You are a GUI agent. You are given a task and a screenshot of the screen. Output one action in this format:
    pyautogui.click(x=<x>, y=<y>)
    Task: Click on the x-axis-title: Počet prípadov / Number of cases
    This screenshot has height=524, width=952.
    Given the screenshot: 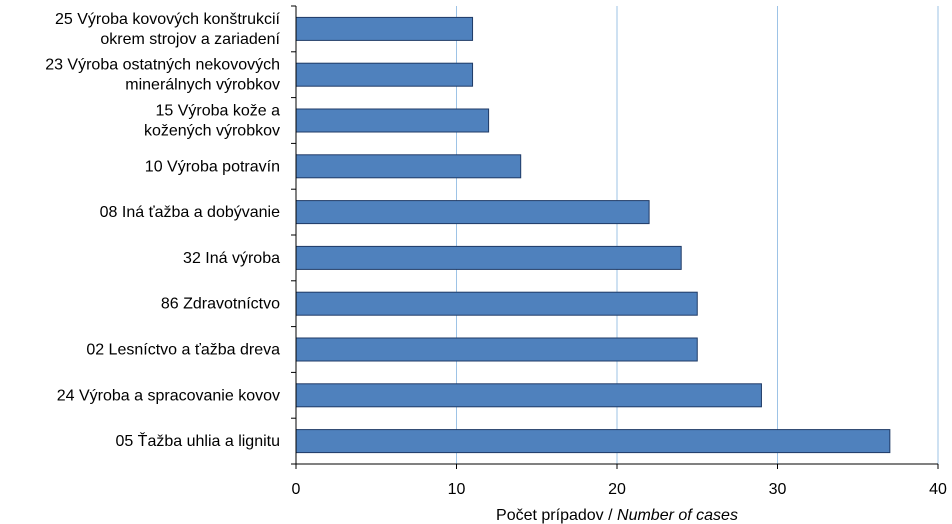 What is the action you would take?
    pyautogui.click(x=617, y=515)
    